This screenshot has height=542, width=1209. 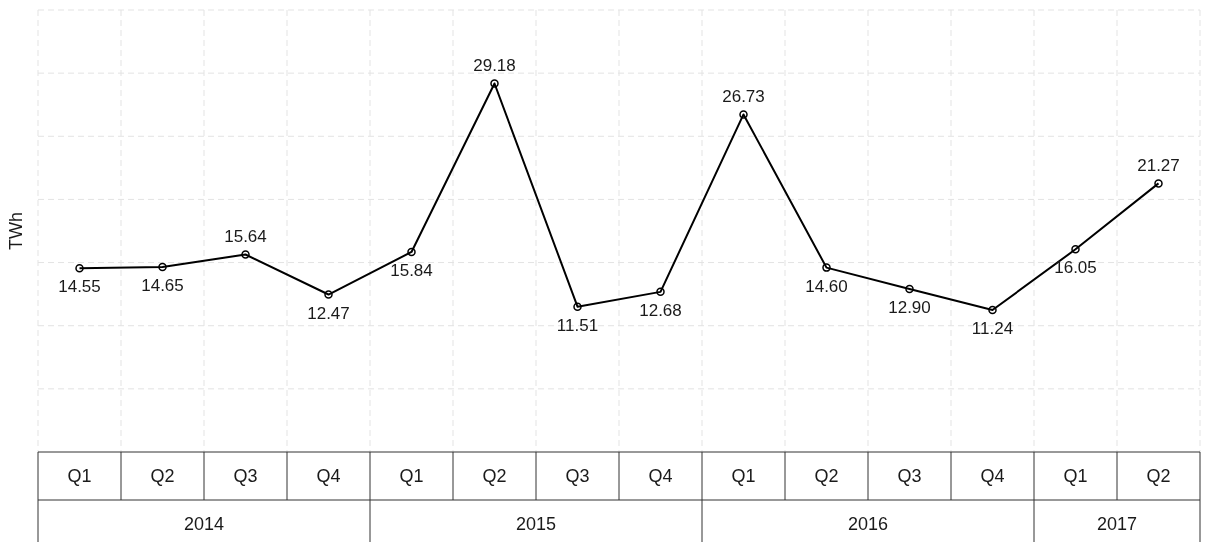 What do you see at coordinates (826, 286) in the screenshot?
I see `data-label: 14.60` at bounding box center [826, 286].